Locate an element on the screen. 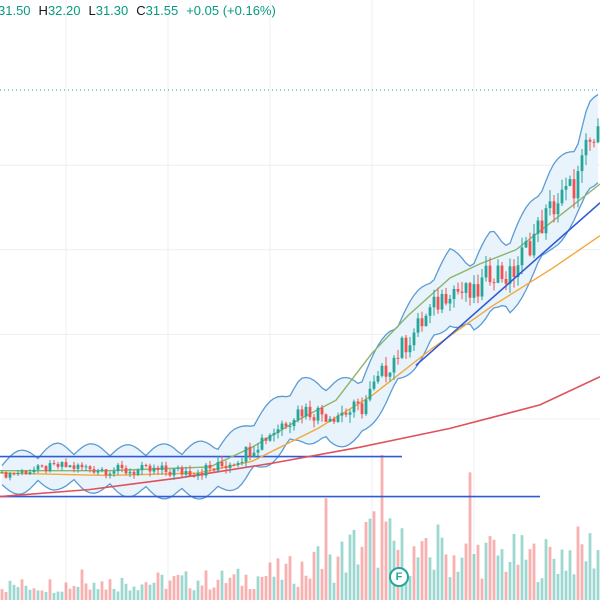  high-value: 32.20 is located at coordinates (64, 10).